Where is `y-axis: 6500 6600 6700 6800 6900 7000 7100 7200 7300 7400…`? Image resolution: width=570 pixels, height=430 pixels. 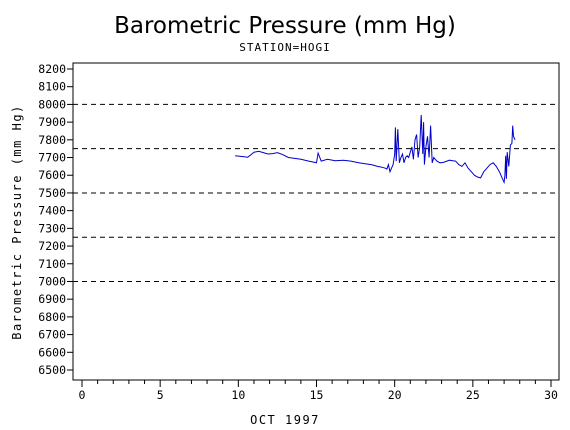
y-axis: 6500 6600 6700 6800 6900 7000 7100 7200 7300 7400… is located at coordinates (55, 219).